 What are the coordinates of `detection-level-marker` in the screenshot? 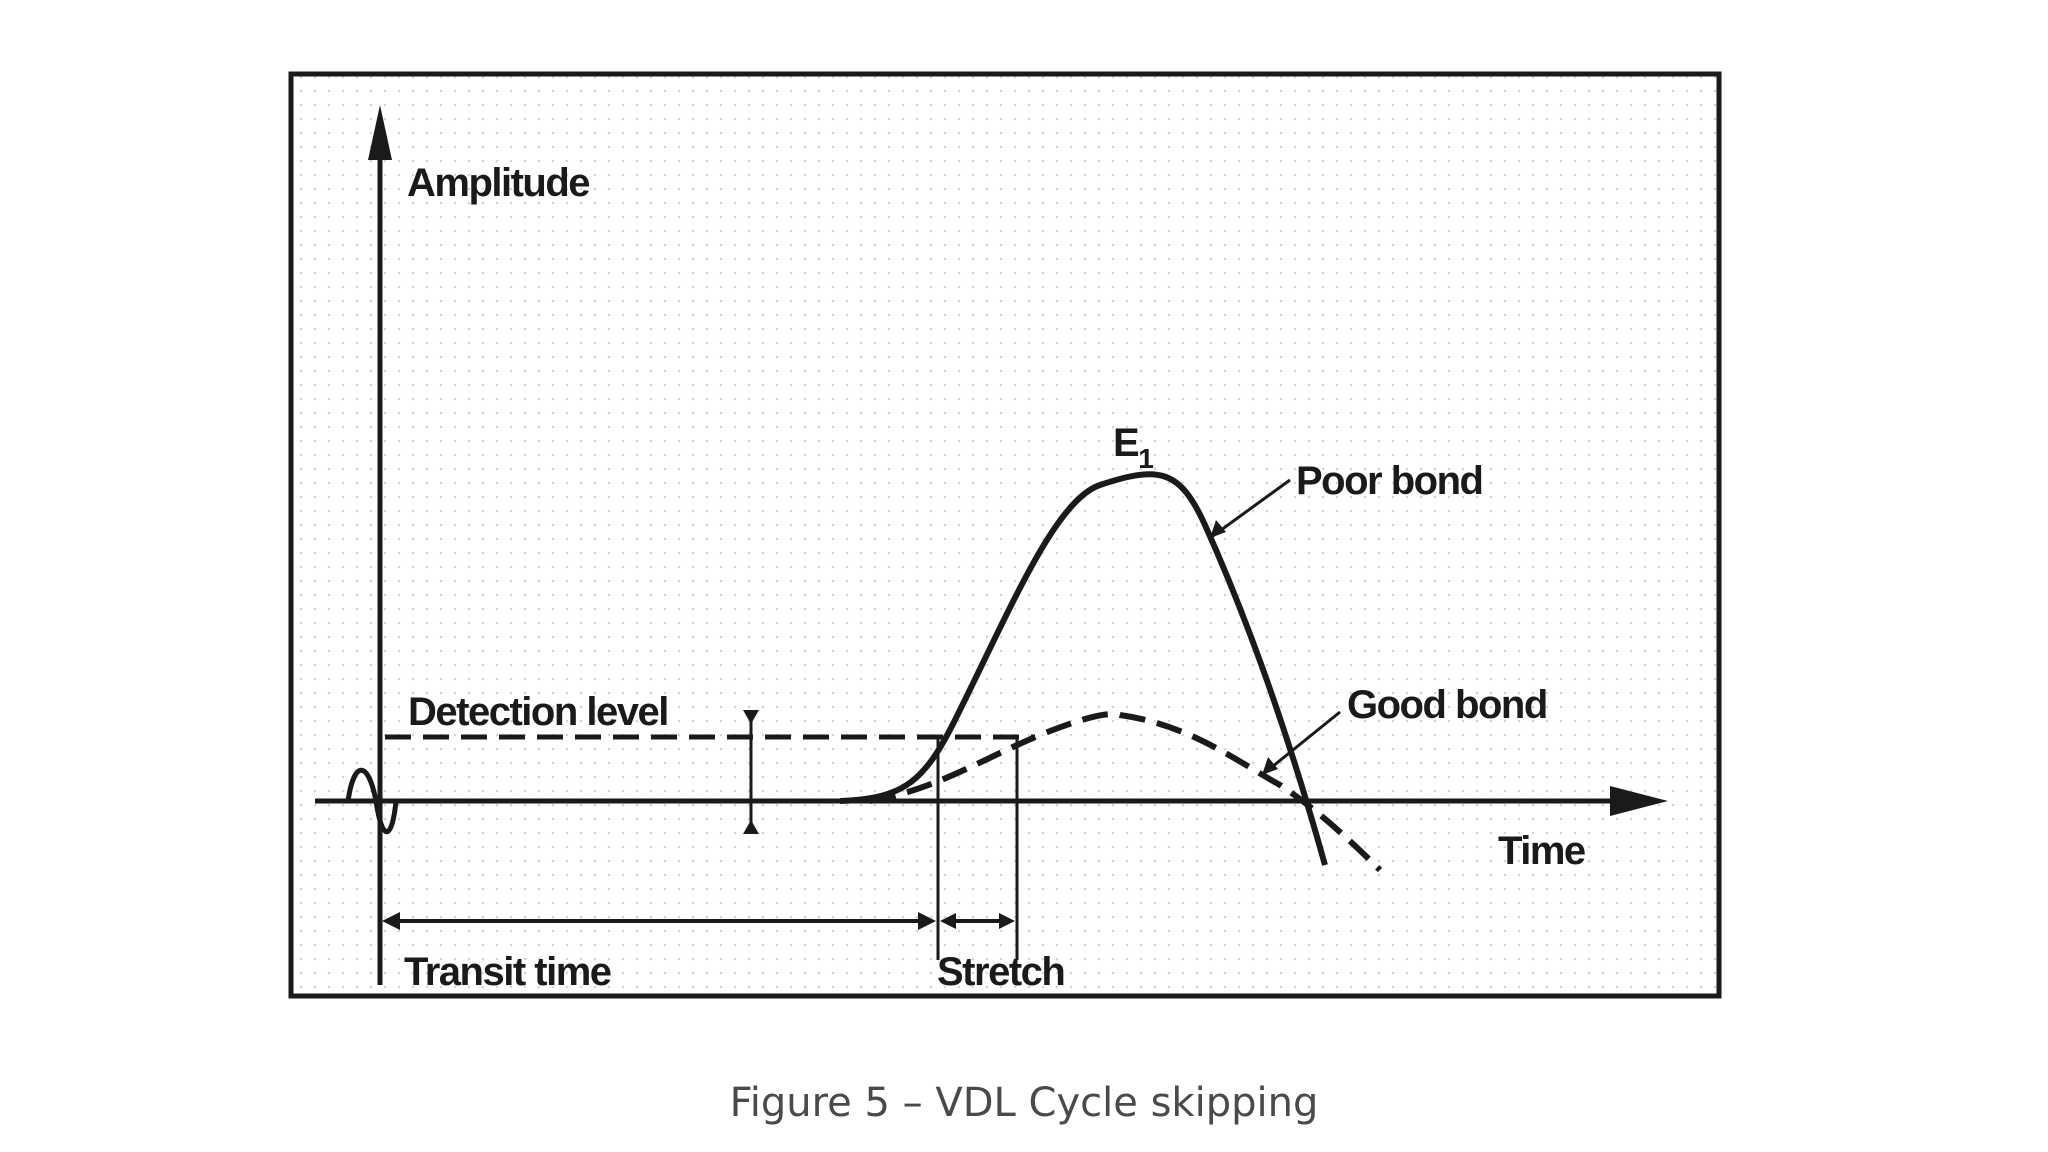 It's located at (751, 772).